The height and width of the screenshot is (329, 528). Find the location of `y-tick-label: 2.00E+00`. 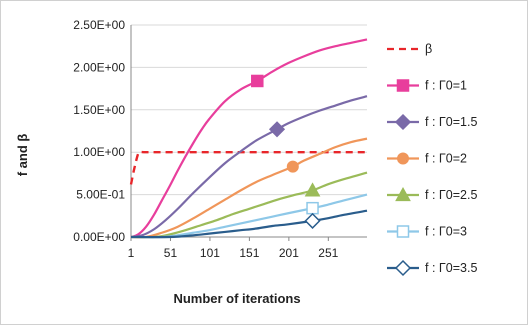

y-tick-label: 2.00E+00 is located at coordinates (99, 67).